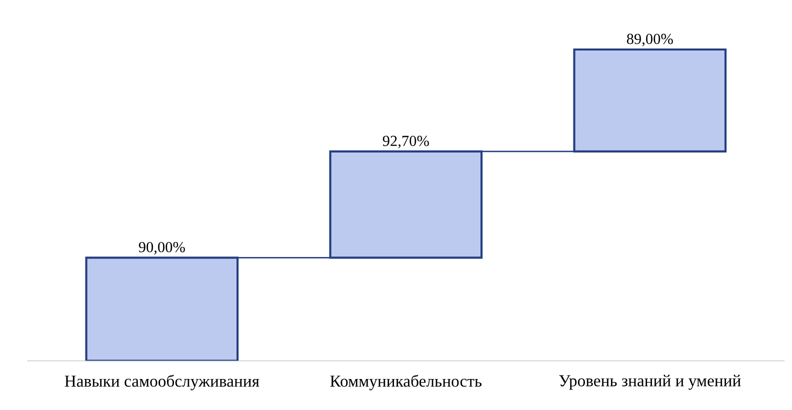 The width and height of the screenshot is (792, 410). I want to click on category-label: Навыки самообслуживания, so click(162, 382).